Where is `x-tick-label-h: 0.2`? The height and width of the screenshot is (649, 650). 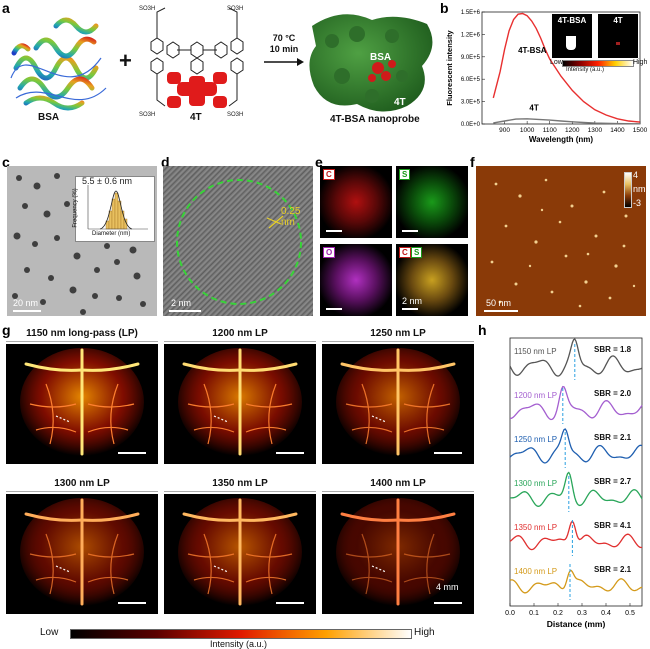 x-tick-label-h: 0.2 is located at coordinates (558, 613).